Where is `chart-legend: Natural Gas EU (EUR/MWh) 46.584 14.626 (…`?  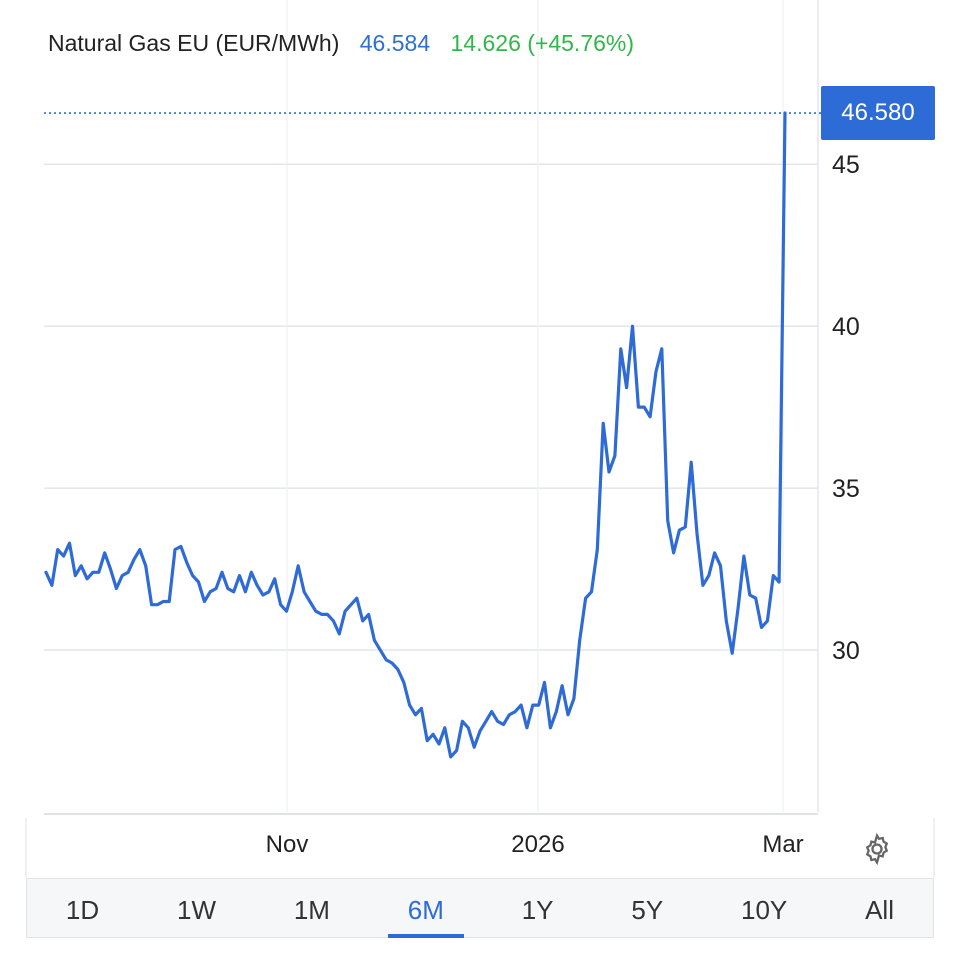
chart-legend: Natural Gas EU (EUR/MWh) 46.584 14.626 (… is located at coordinates (348, 43).